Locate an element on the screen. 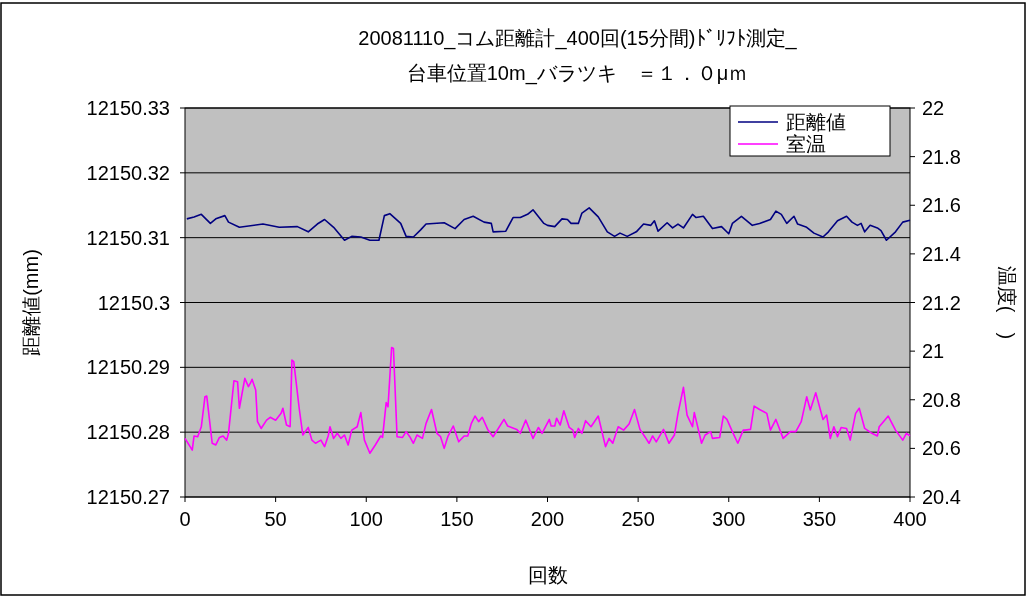  y2-tick-label: 21.4 is located at coordinates (941, 253).